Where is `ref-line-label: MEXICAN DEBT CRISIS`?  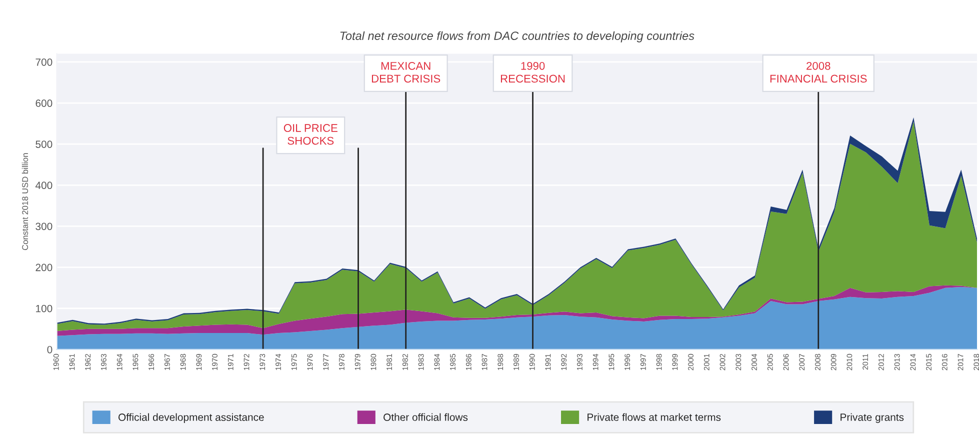
ref-line-label: MEXICAN DEBT CRISIS is located at coordinates (406, 72).